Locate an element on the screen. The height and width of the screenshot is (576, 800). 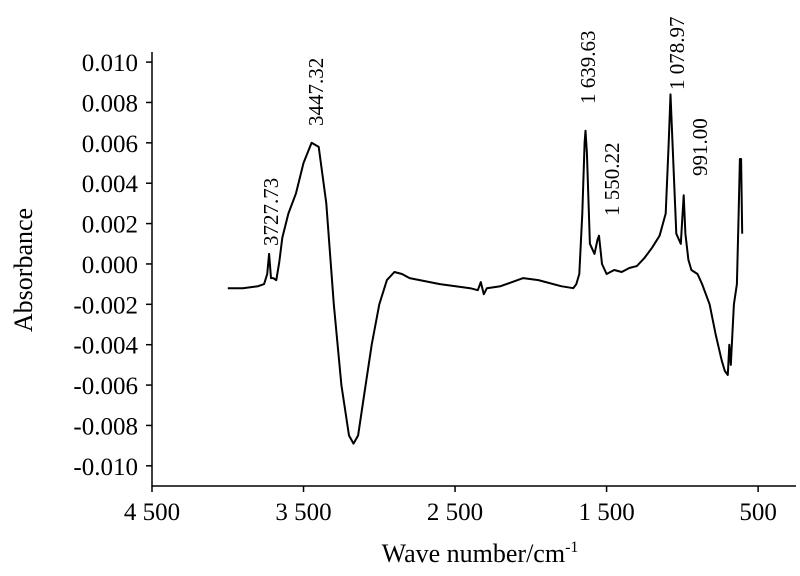
y-tick-label: 0.004 is located at coordinates (110, 184).